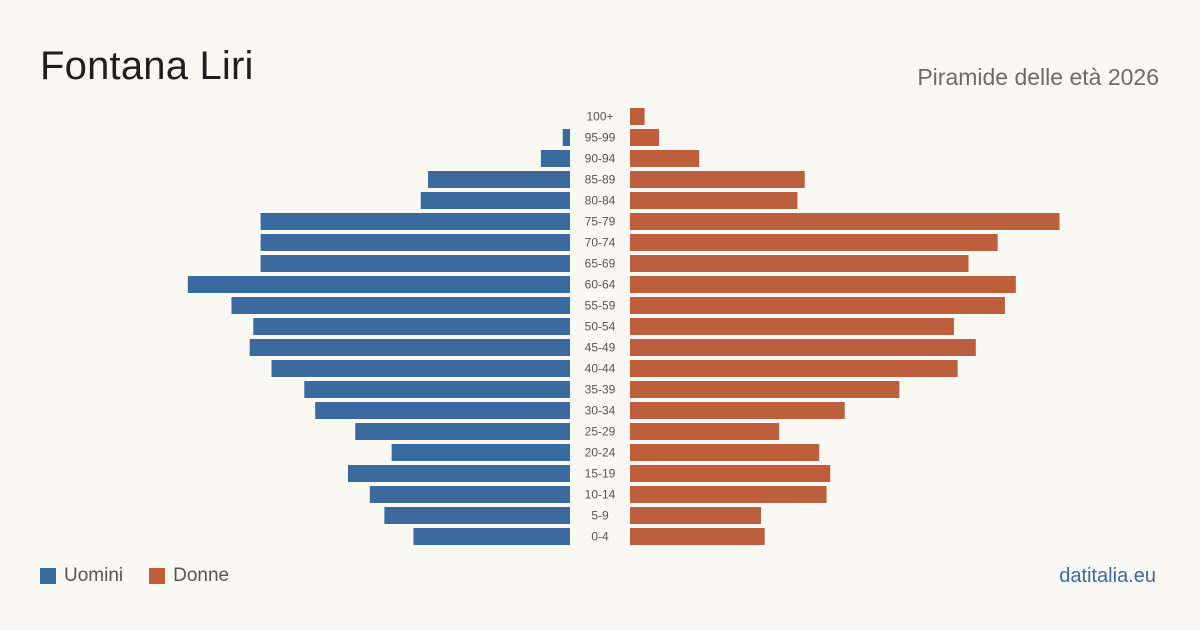 This screenshot has height=630, width=1200. What do you see at coordinates (147, 576) in the screenshot?
I see `legend: Uomini Donne` at bounding box center [147, 576].